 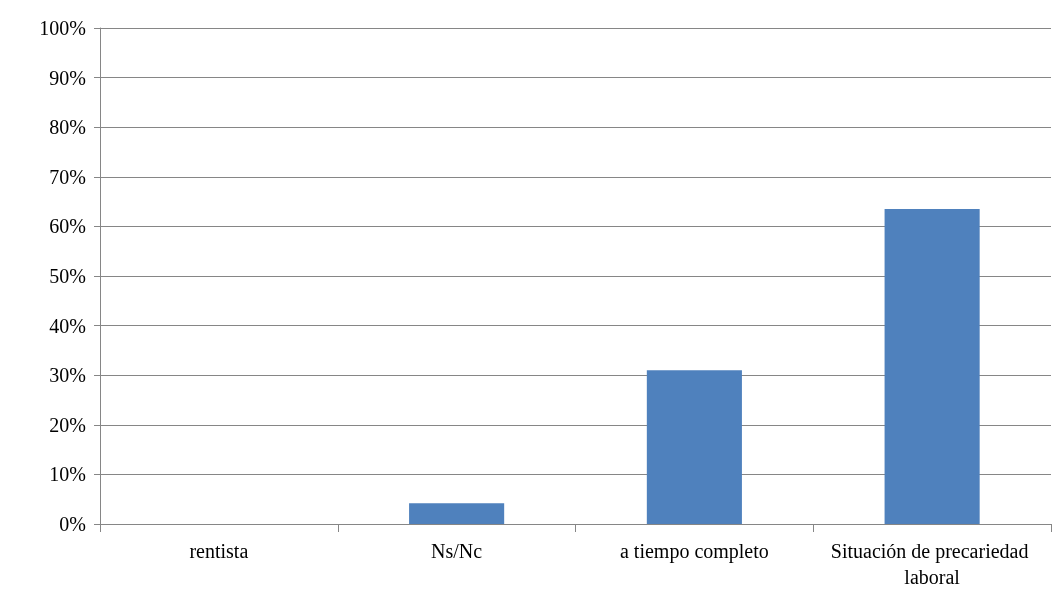 What do you see at coordinates (67, 276) in the screenshot?
I see `y-tick-label: 50%` at bounding box center [67, 276].